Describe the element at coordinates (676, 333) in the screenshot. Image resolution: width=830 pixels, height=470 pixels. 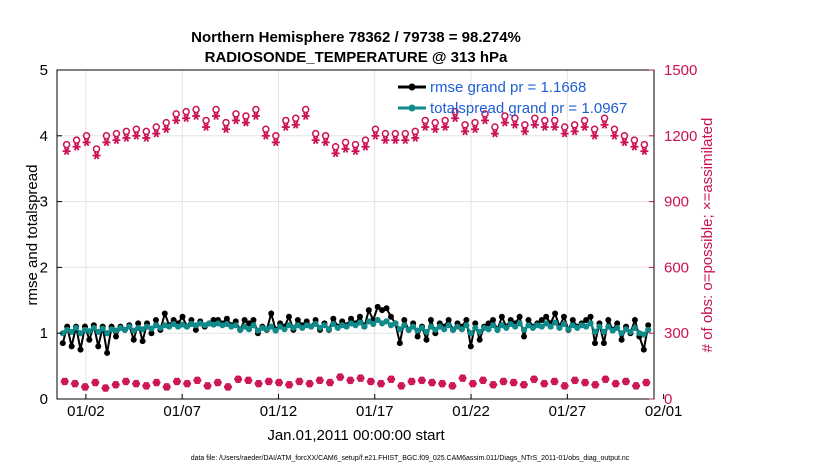
I see `y-tick-label-right: 300` at that location.